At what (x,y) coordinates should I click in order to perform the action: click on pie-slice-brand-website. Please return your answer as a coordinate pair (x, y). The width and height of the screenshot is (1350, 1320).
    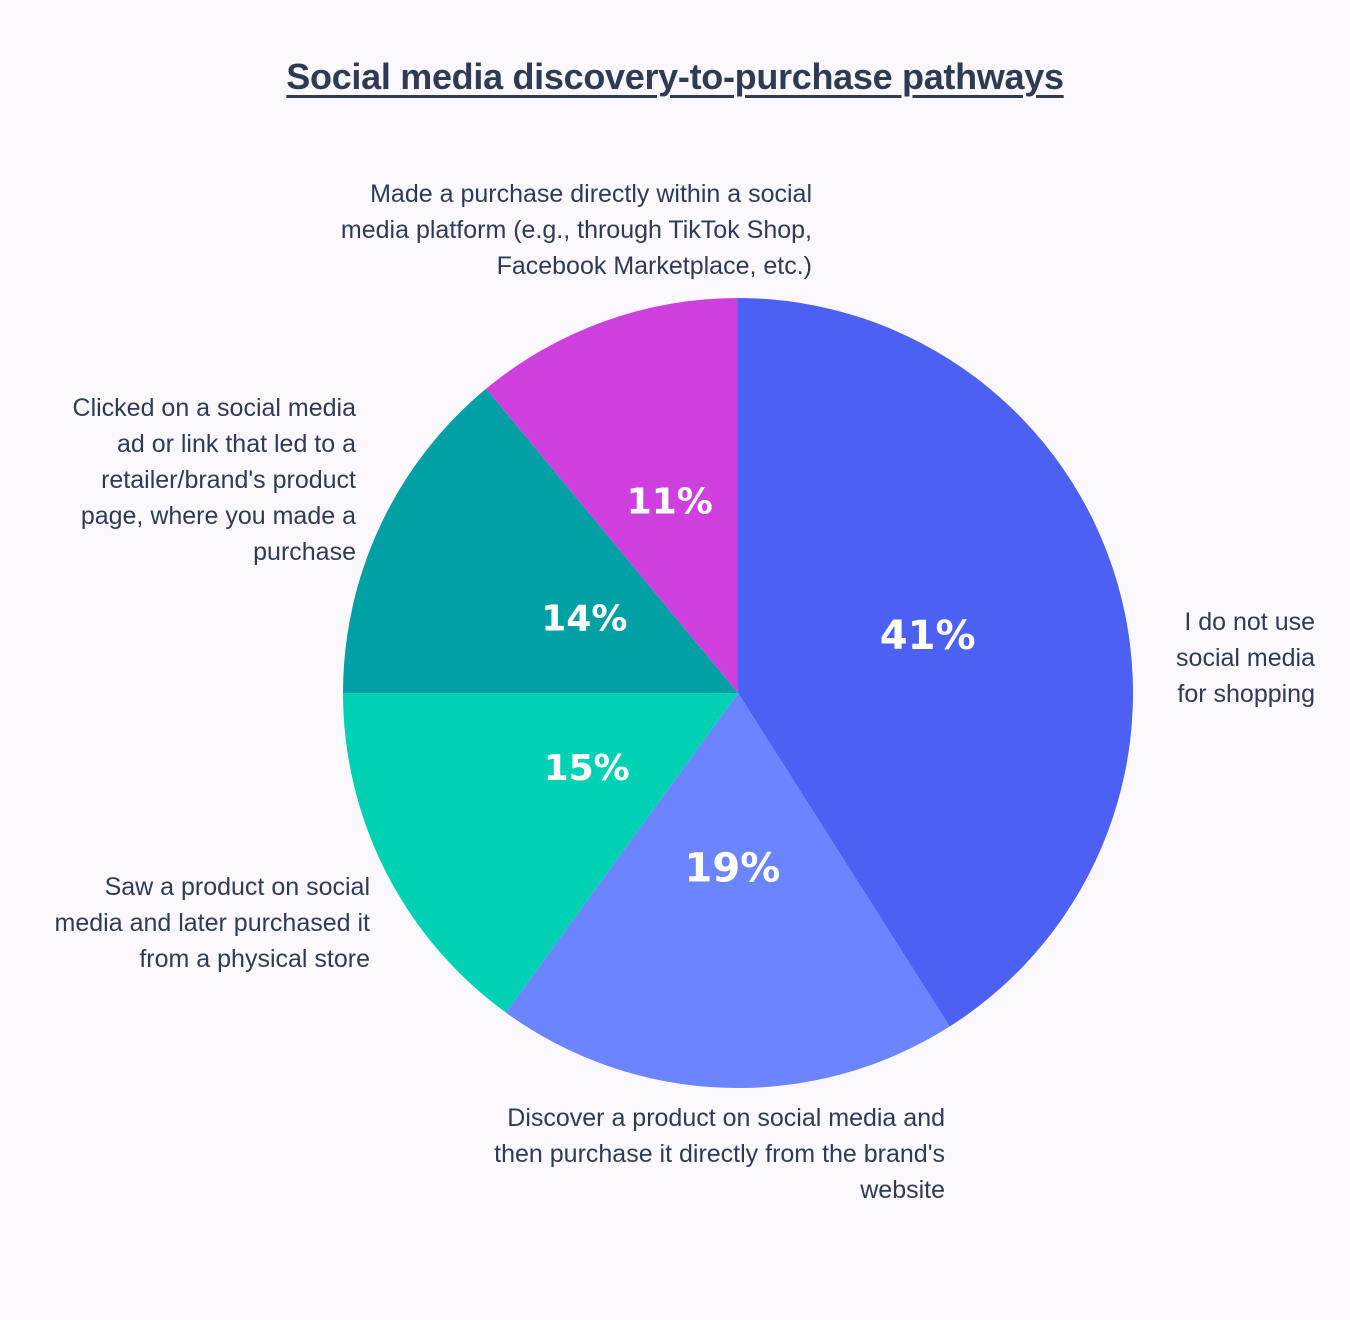
    Looking at the image, I should click on (727, 890).